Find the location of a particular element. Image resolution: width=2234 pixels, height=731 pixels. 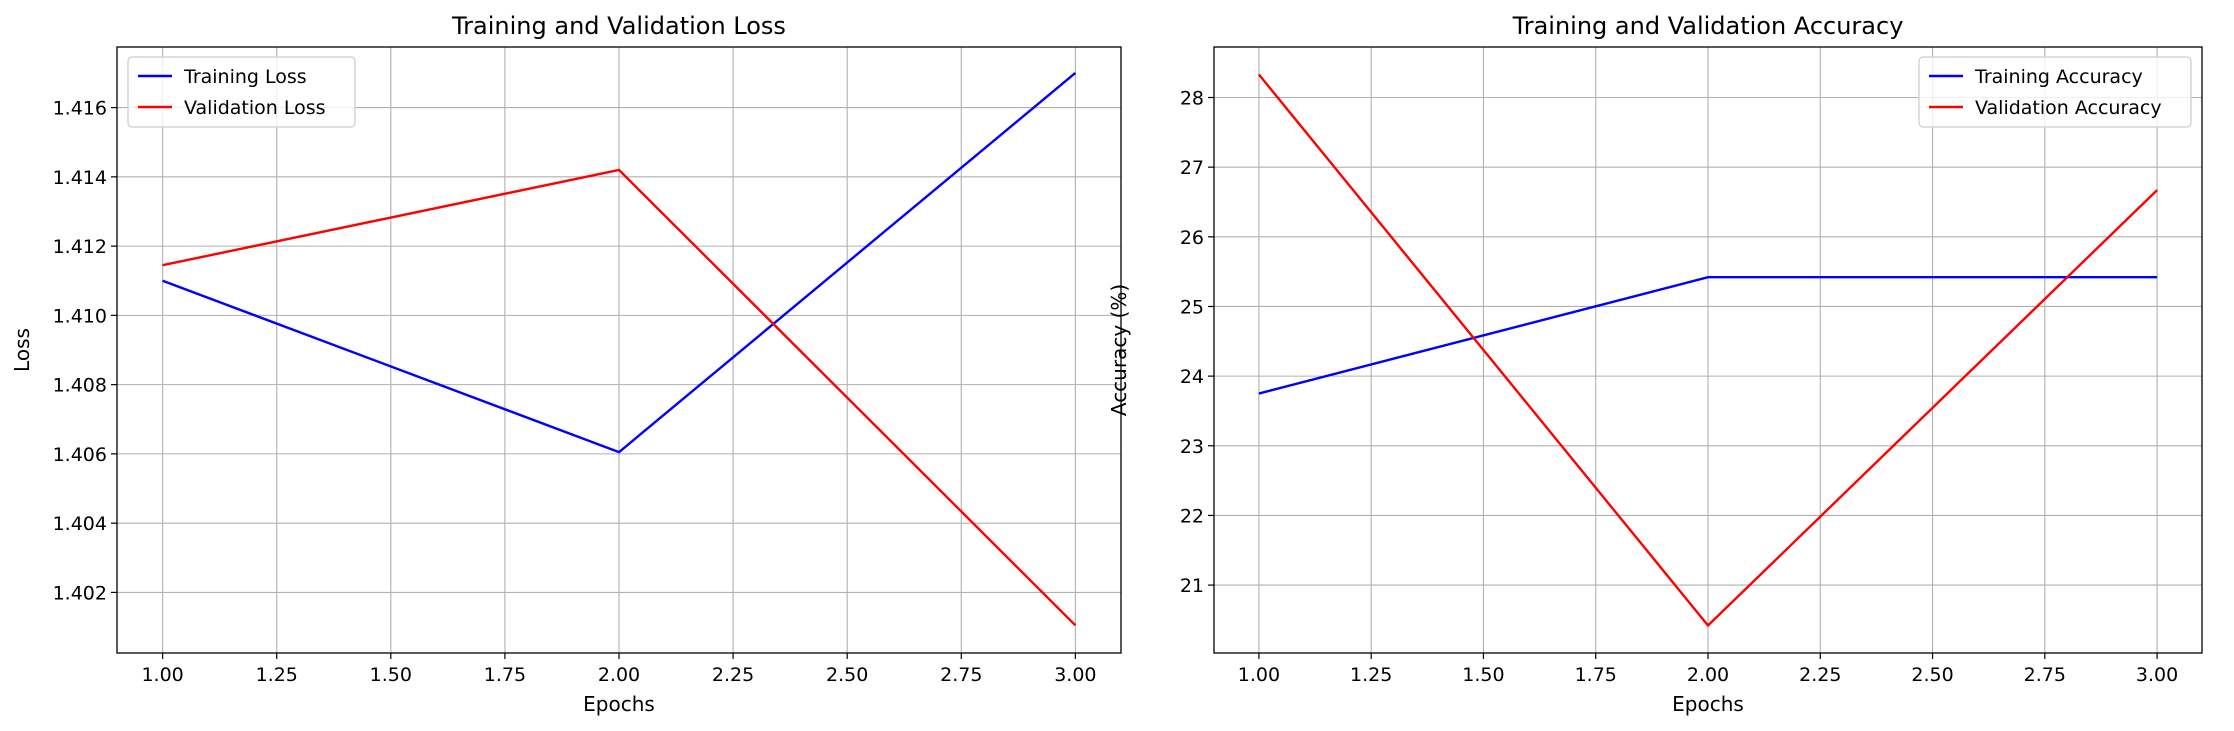

y-tick-label: 27 is located at coordinates (1192, 168).